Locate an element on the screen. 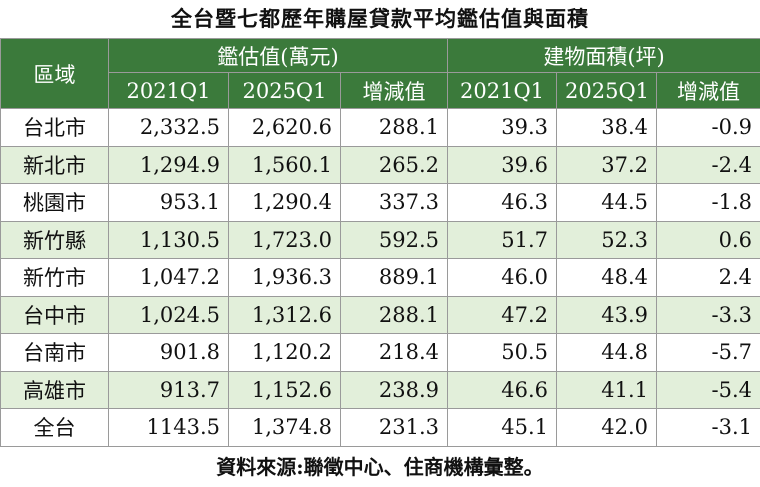  value-cell: 1,024.5 is located at coordinates (169, 315).